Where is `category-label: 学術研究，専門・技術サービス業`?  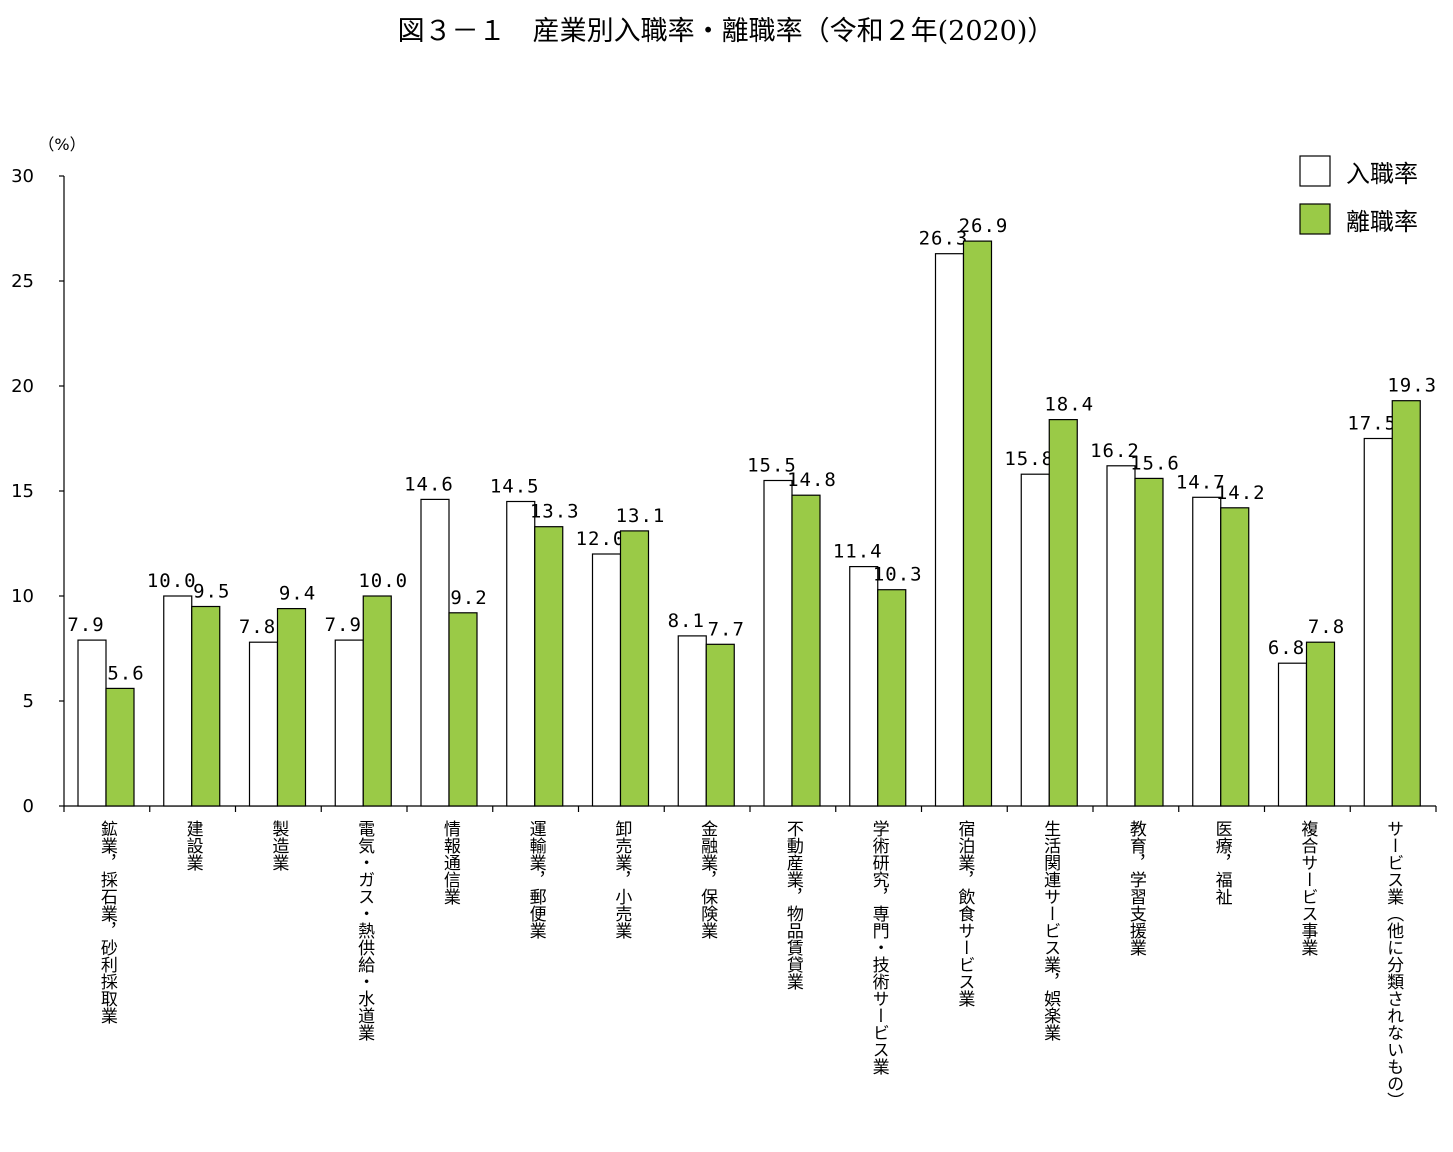
category-label: 学術研究，専門・技術サービス業 is located at coordinates (879, 947).